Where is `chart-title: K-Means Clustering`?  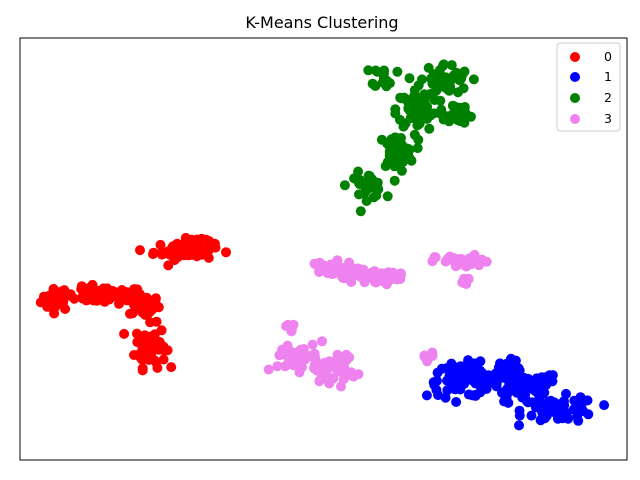
chart-title: K-Means Clustering is located at coordinates (321, 22).